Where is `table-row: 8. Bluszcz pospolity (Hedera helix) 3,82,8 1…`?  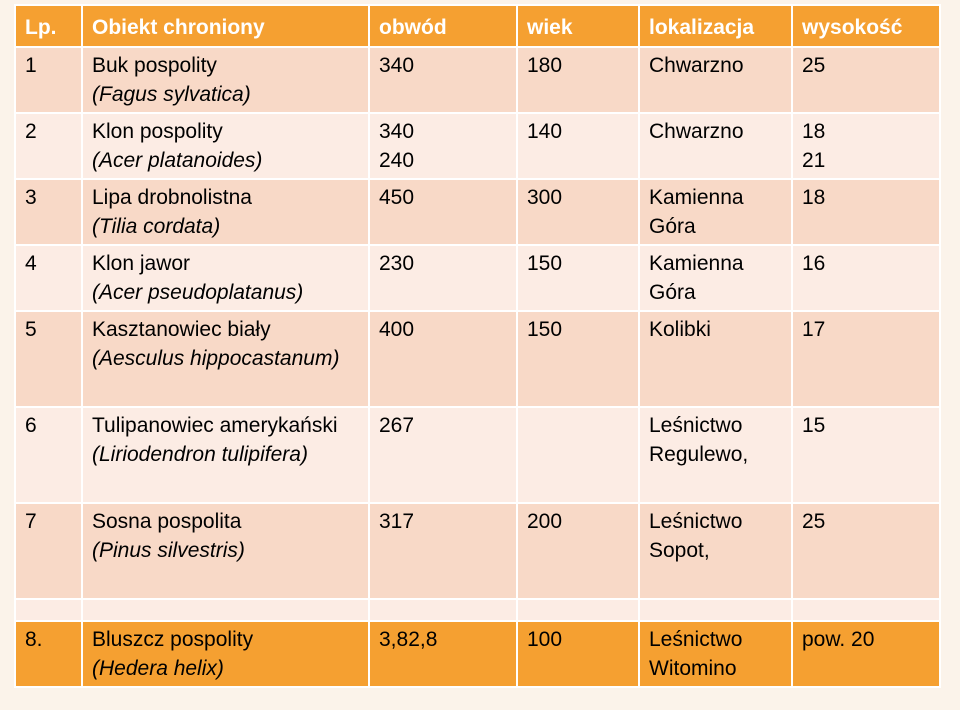 table-row: 8. Bluszcz pospolity (Hedera helix) 3,82,8 1… is located at coordinates (477, 654).